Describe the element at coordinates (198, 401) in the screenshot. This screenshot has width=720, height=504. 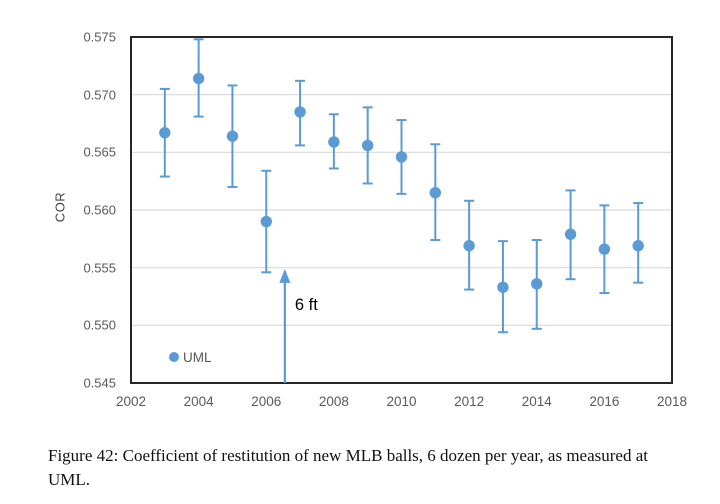
I see `x-axis-tick-label: 2004` at that location.